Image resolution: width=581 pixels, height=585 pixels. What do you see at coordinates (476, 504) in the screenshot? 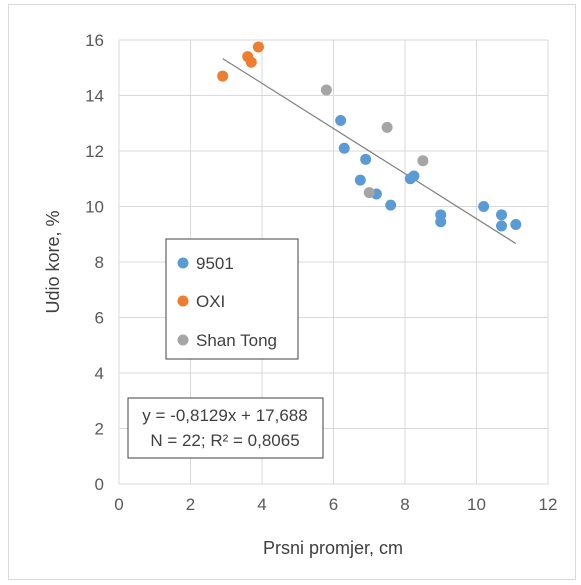
I see `x-tick-label: 10` at bounding box center [476, 504].